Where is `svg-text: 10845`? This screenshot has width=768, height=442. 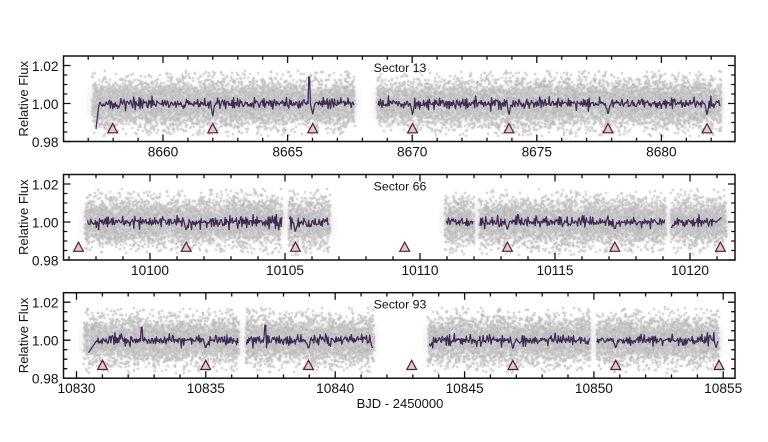
svg-text: 10845 is located at coordinates (465, 388).